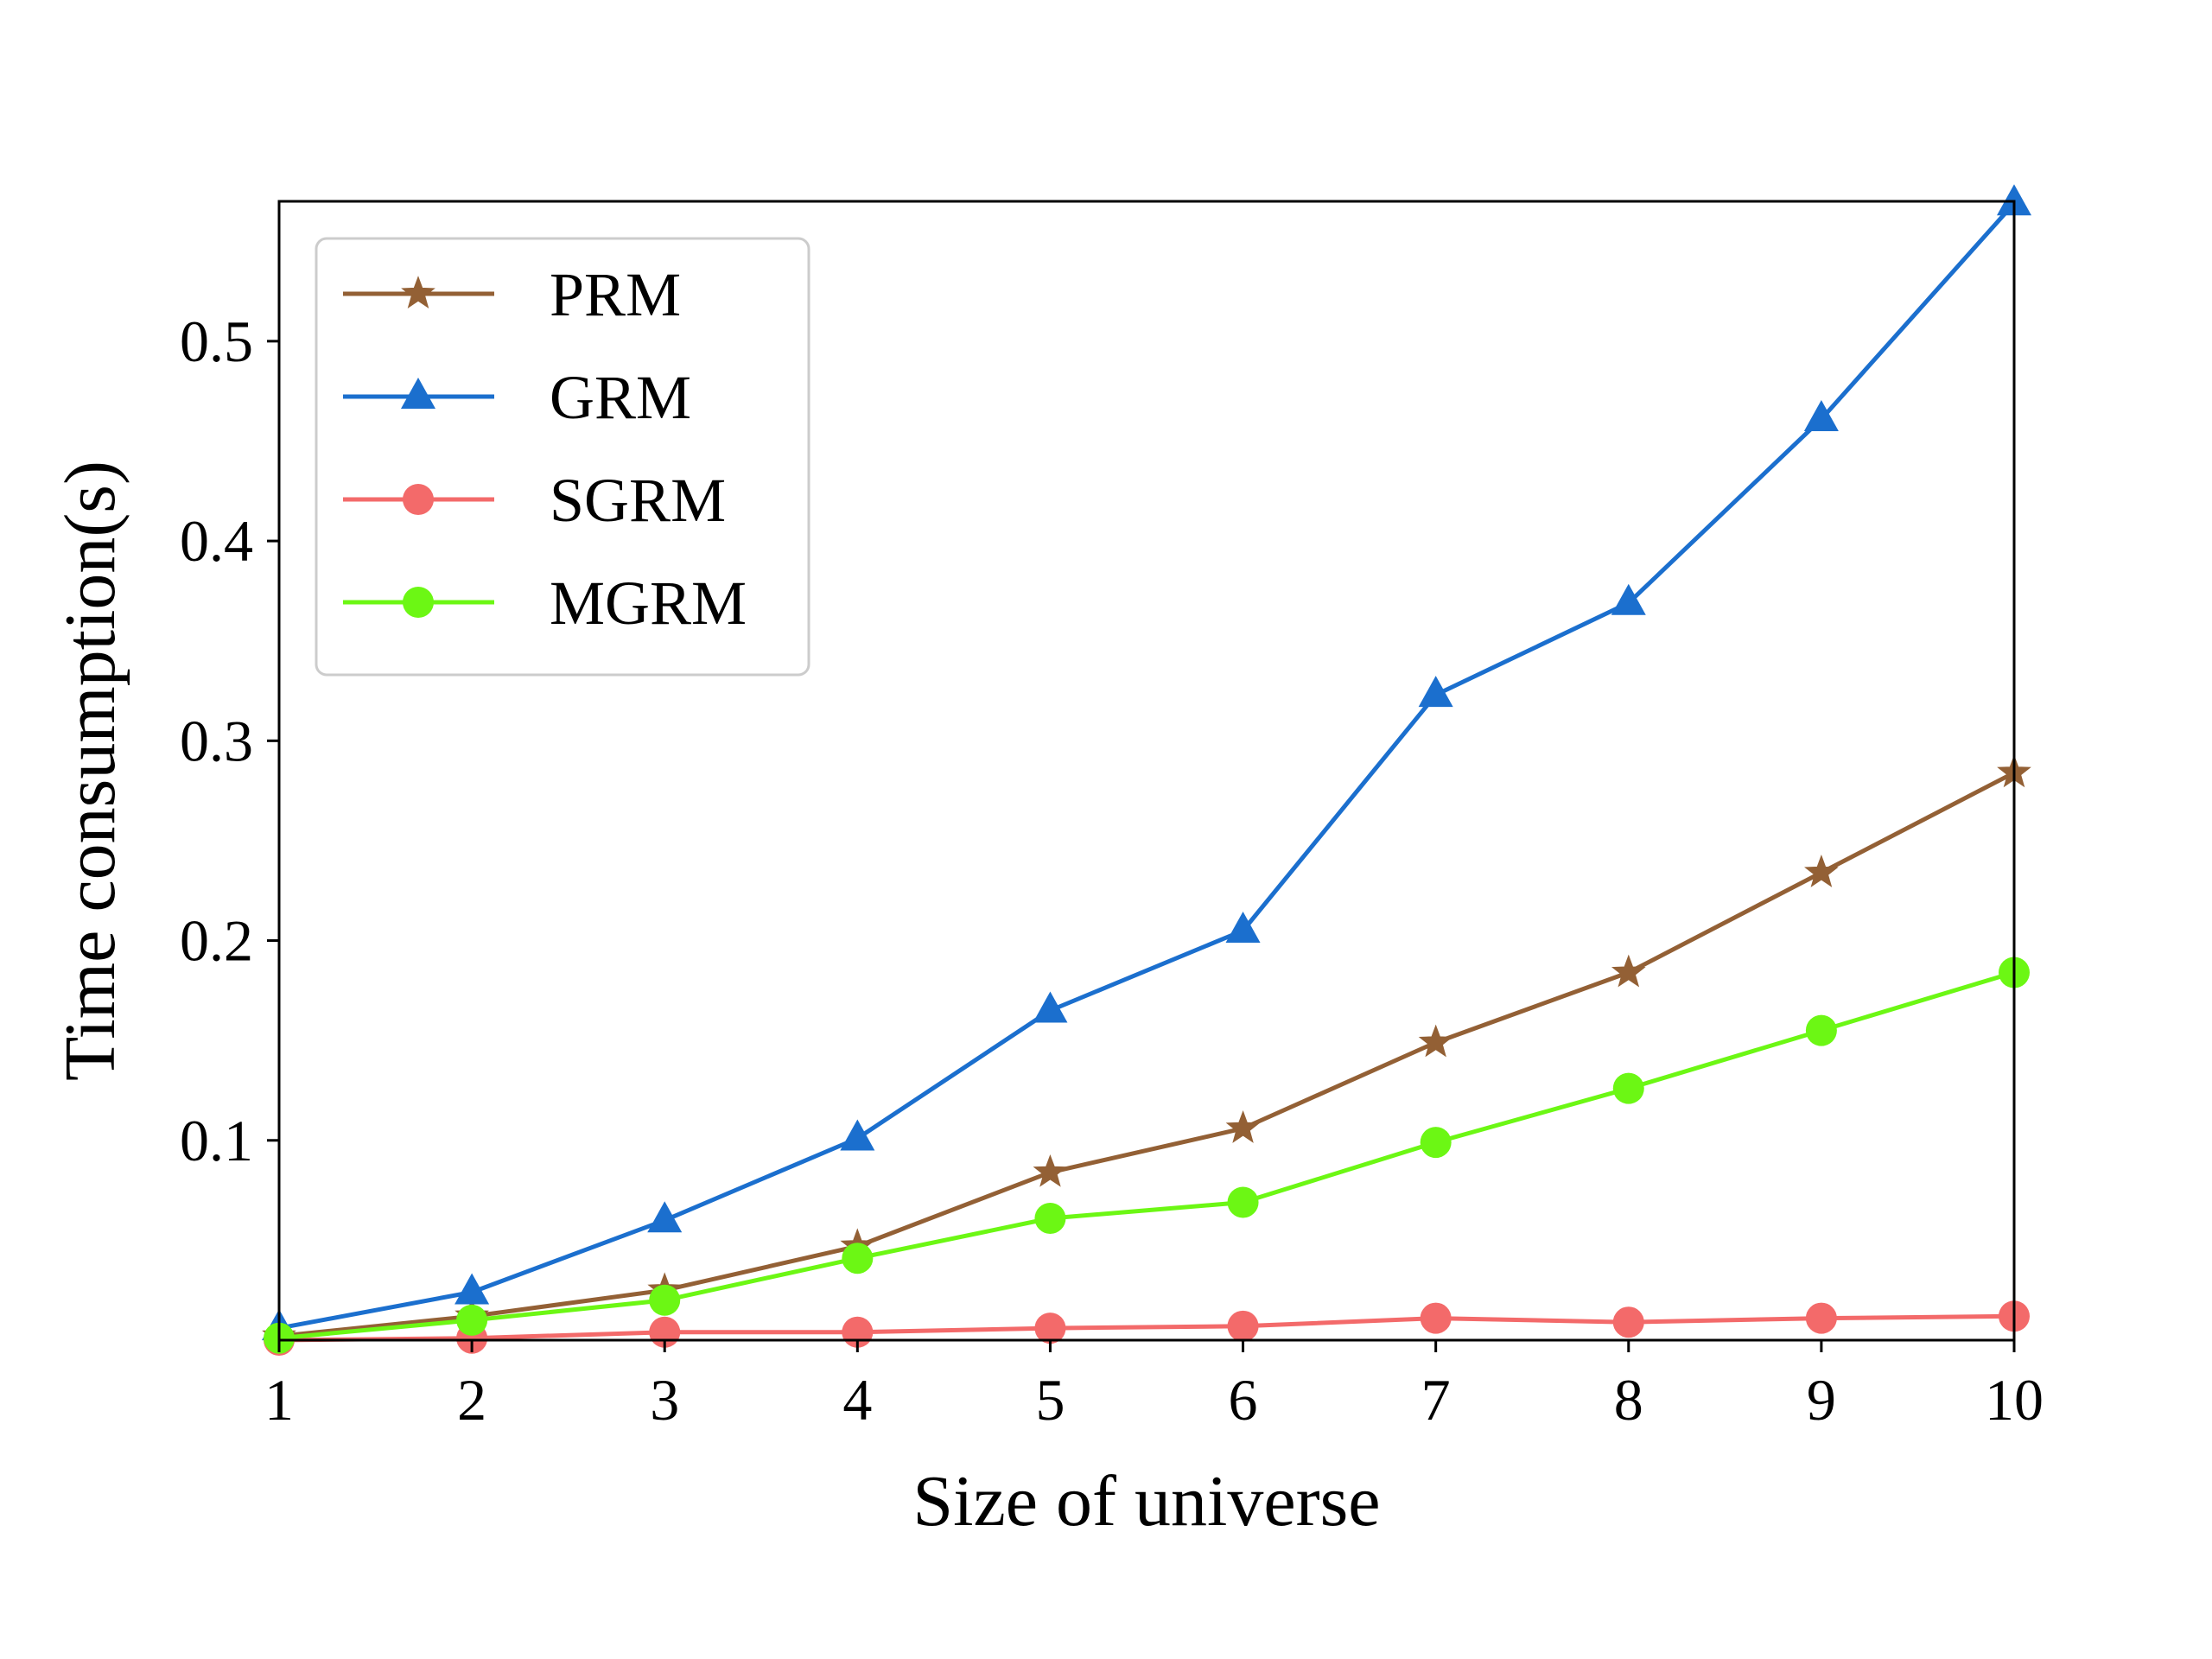  I want to click on x-tick-label: 2, so click(471, 1400).